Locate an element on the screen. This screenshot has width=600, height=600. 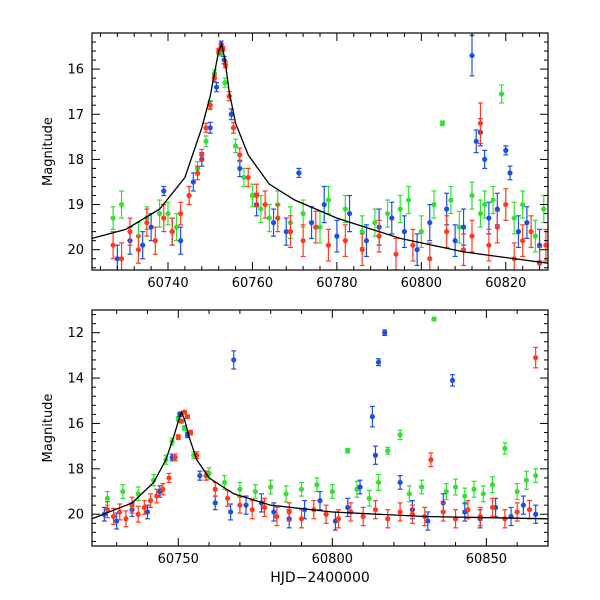
y-tick-label: 14 is located at coordinates (75, 379).